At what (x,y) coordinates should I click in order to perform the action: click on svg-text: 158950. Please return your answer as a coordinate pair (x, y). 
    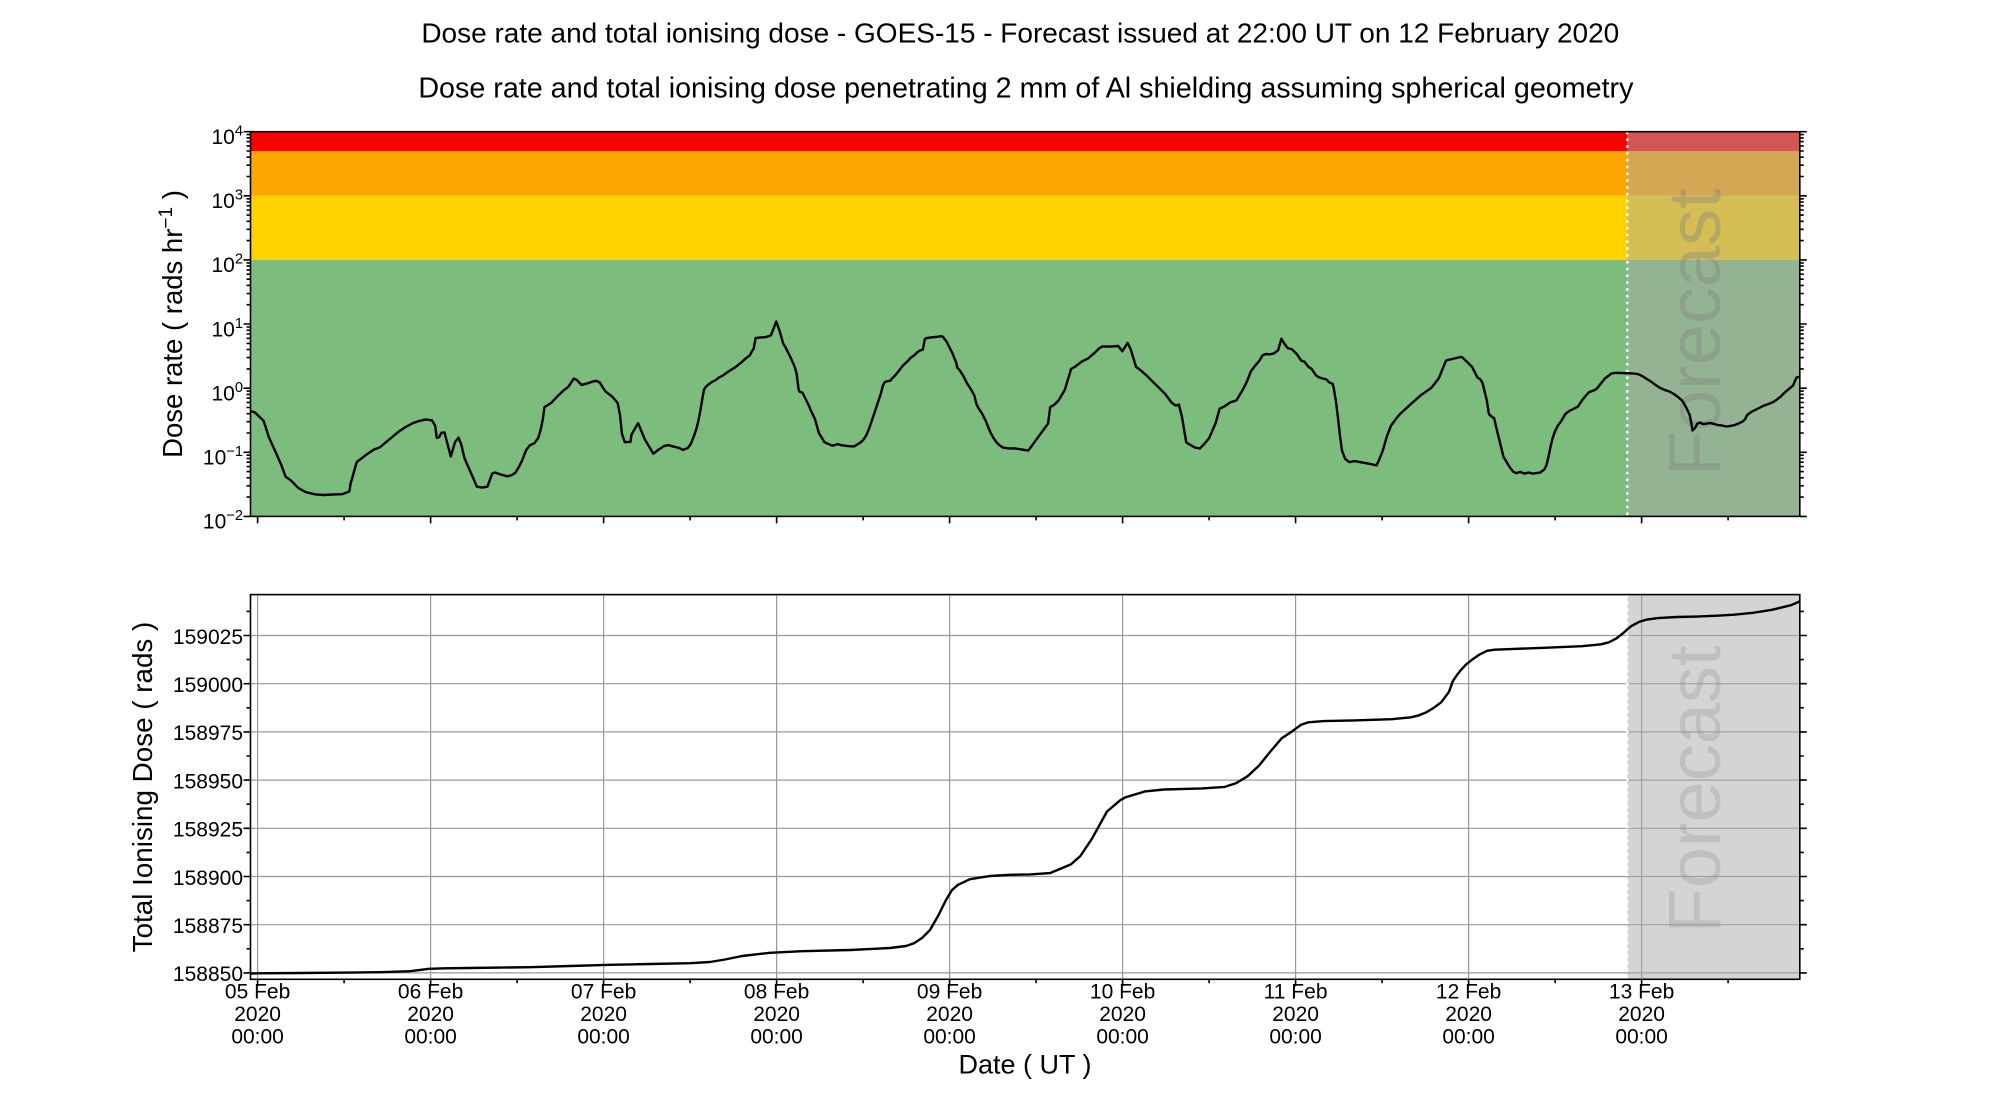
    Looking at the image, I should click on (208, 781).